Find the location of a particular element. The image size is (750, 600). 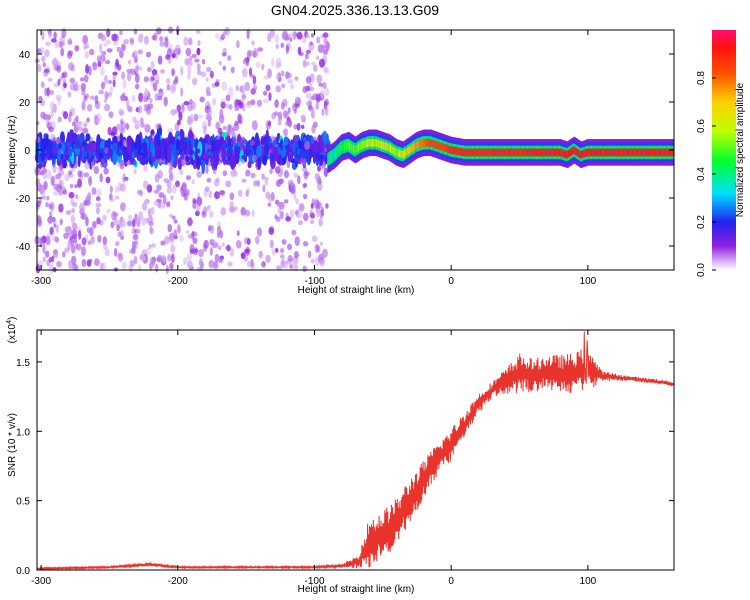

colorbar-tick-label: 0.2 is located at coordinates (701, 222).